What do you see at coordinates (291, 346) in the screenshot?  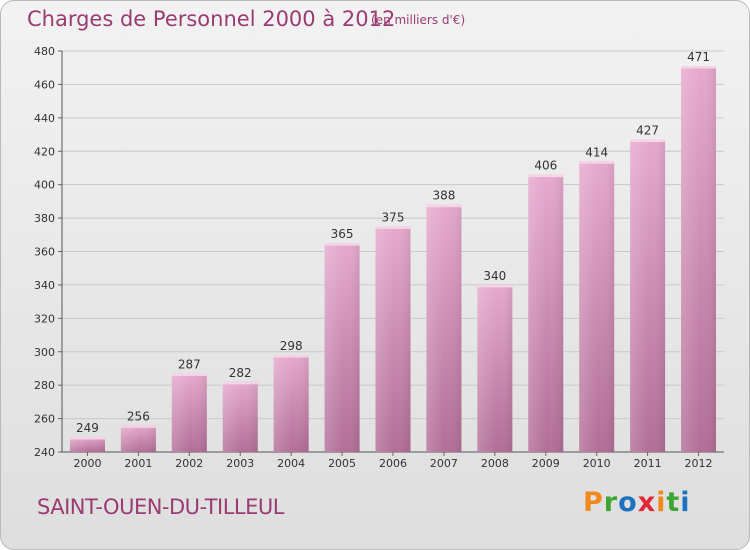 I see `data-label: 298` at bounding box center [291, 346].